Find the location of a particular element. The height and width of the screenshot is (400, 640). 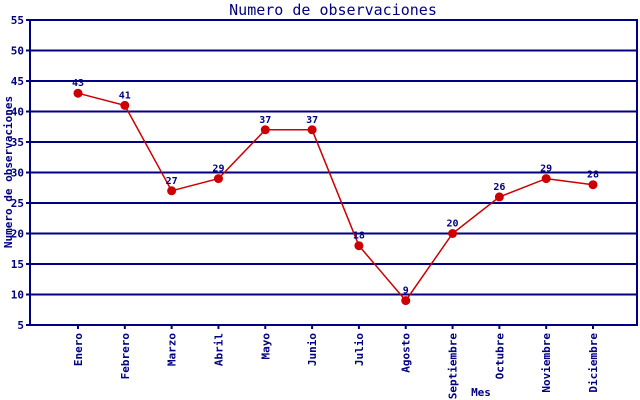

data-point-agosto is located at coordinates (406, 301).